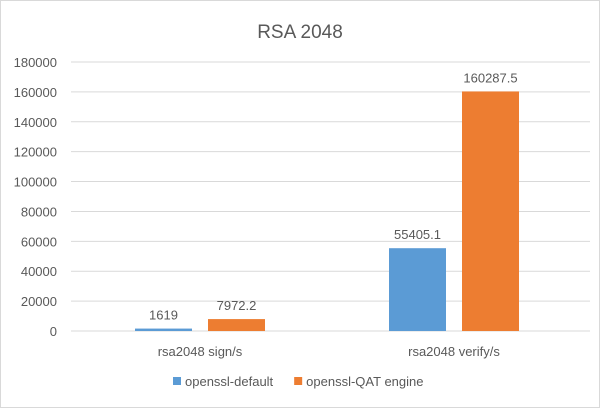  Describe the element at coordinates (35, 62) in the screenshot. I see `y-tick-label: 180000` at that location.